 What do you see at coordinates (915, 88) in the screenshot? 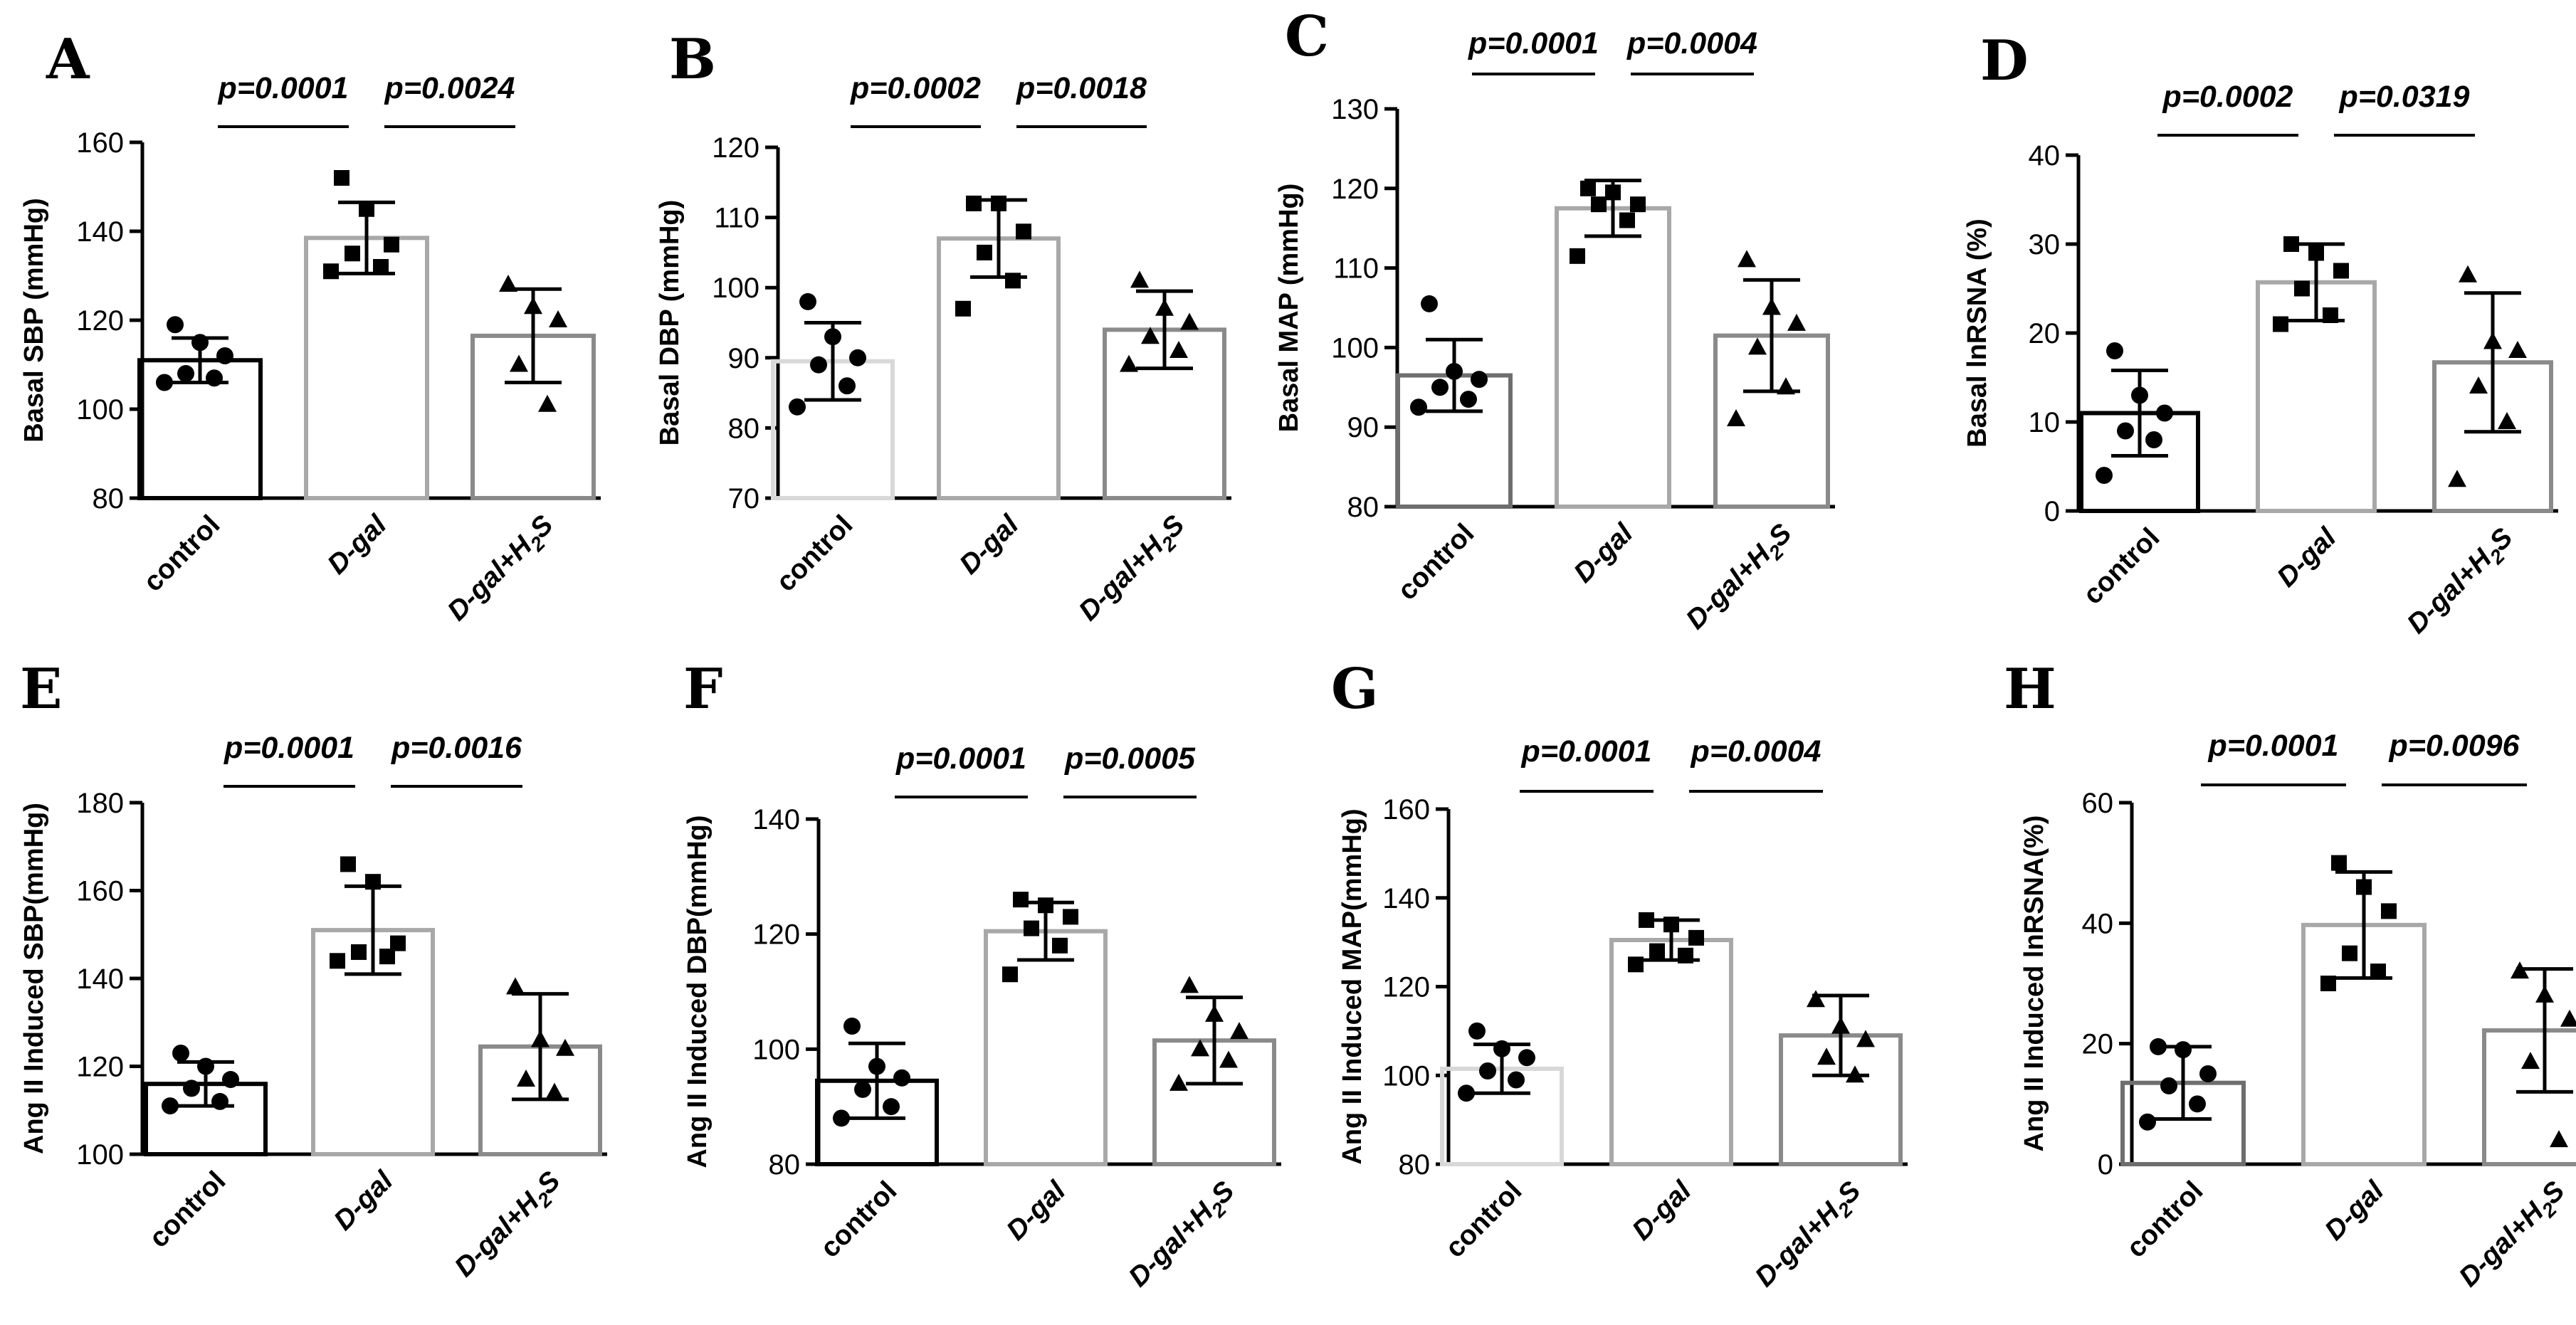
I see `p-value-label: p=0.0002` at bounding box center [915, 88].